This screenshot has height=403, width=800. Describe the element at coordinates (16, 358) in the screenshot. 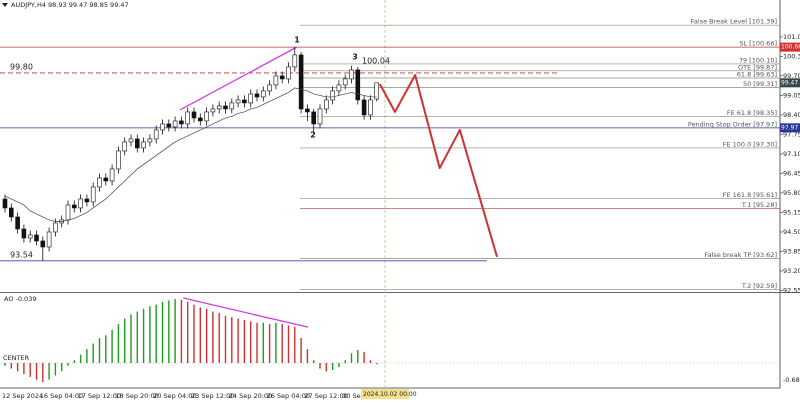

I see `center-label: CENTER` at that location.